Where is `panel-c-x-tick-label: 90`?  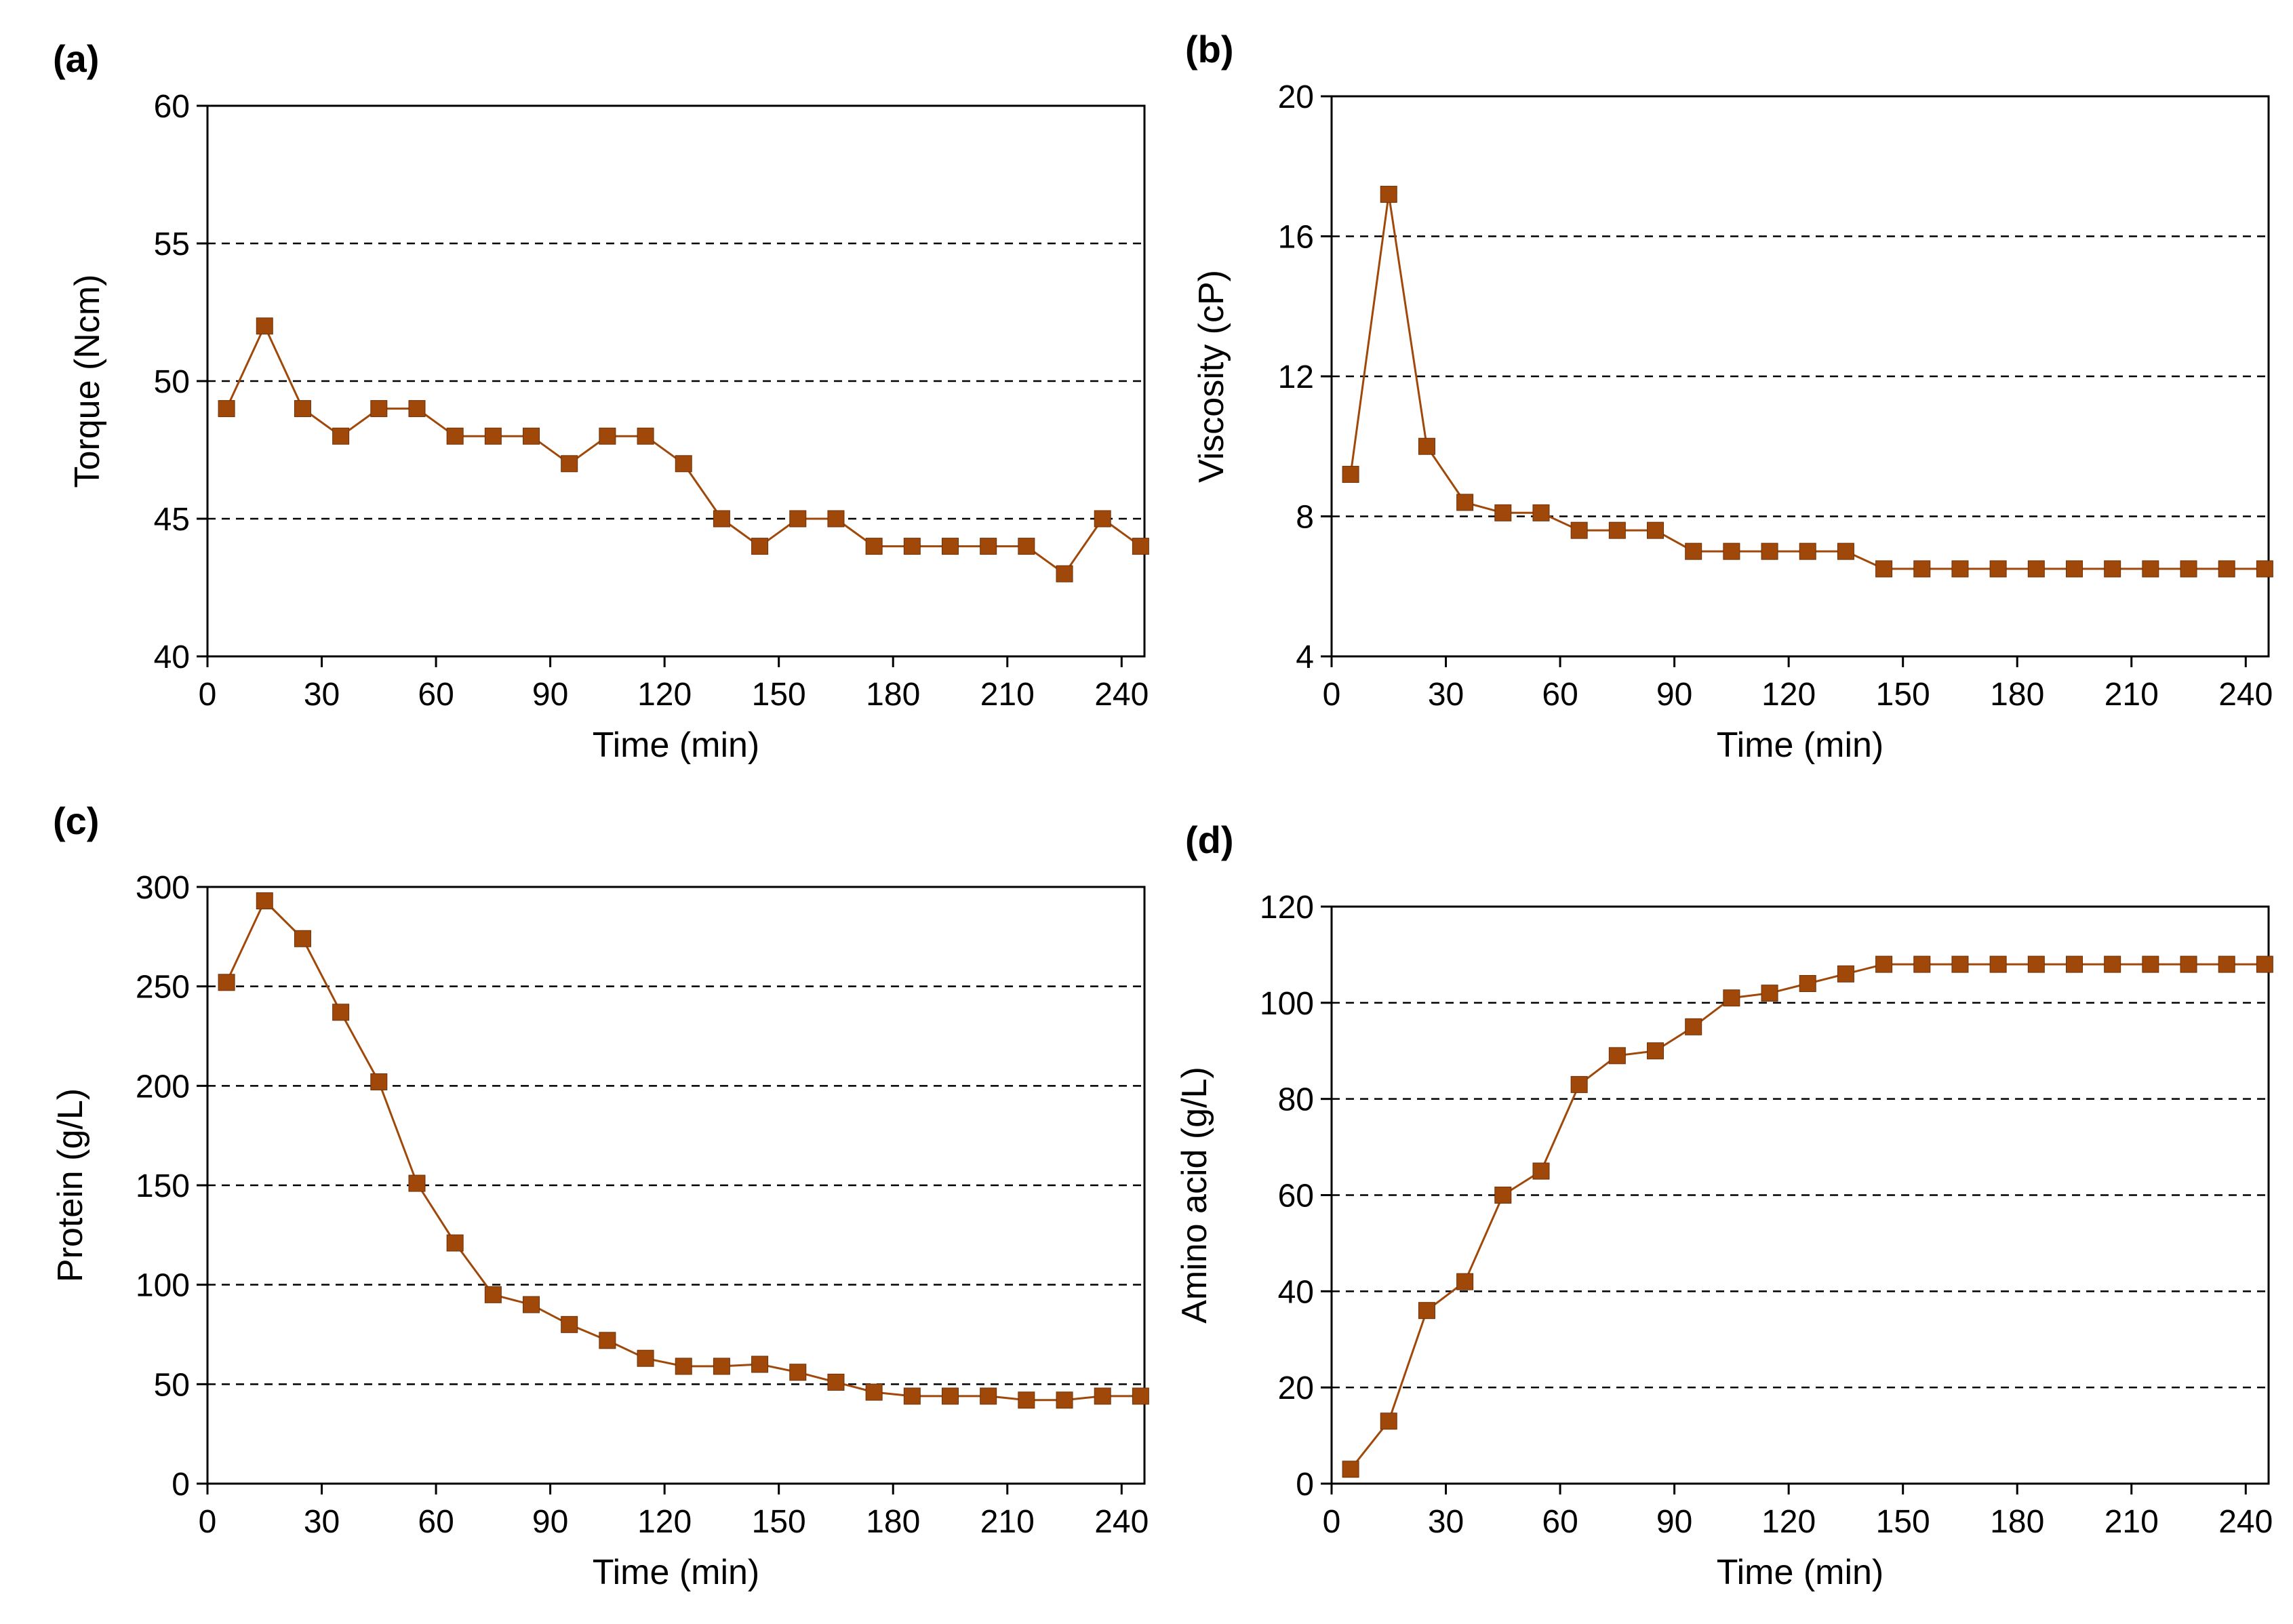 panel-c-x-tick-label: 90 is located at coordinates (550, 1522).